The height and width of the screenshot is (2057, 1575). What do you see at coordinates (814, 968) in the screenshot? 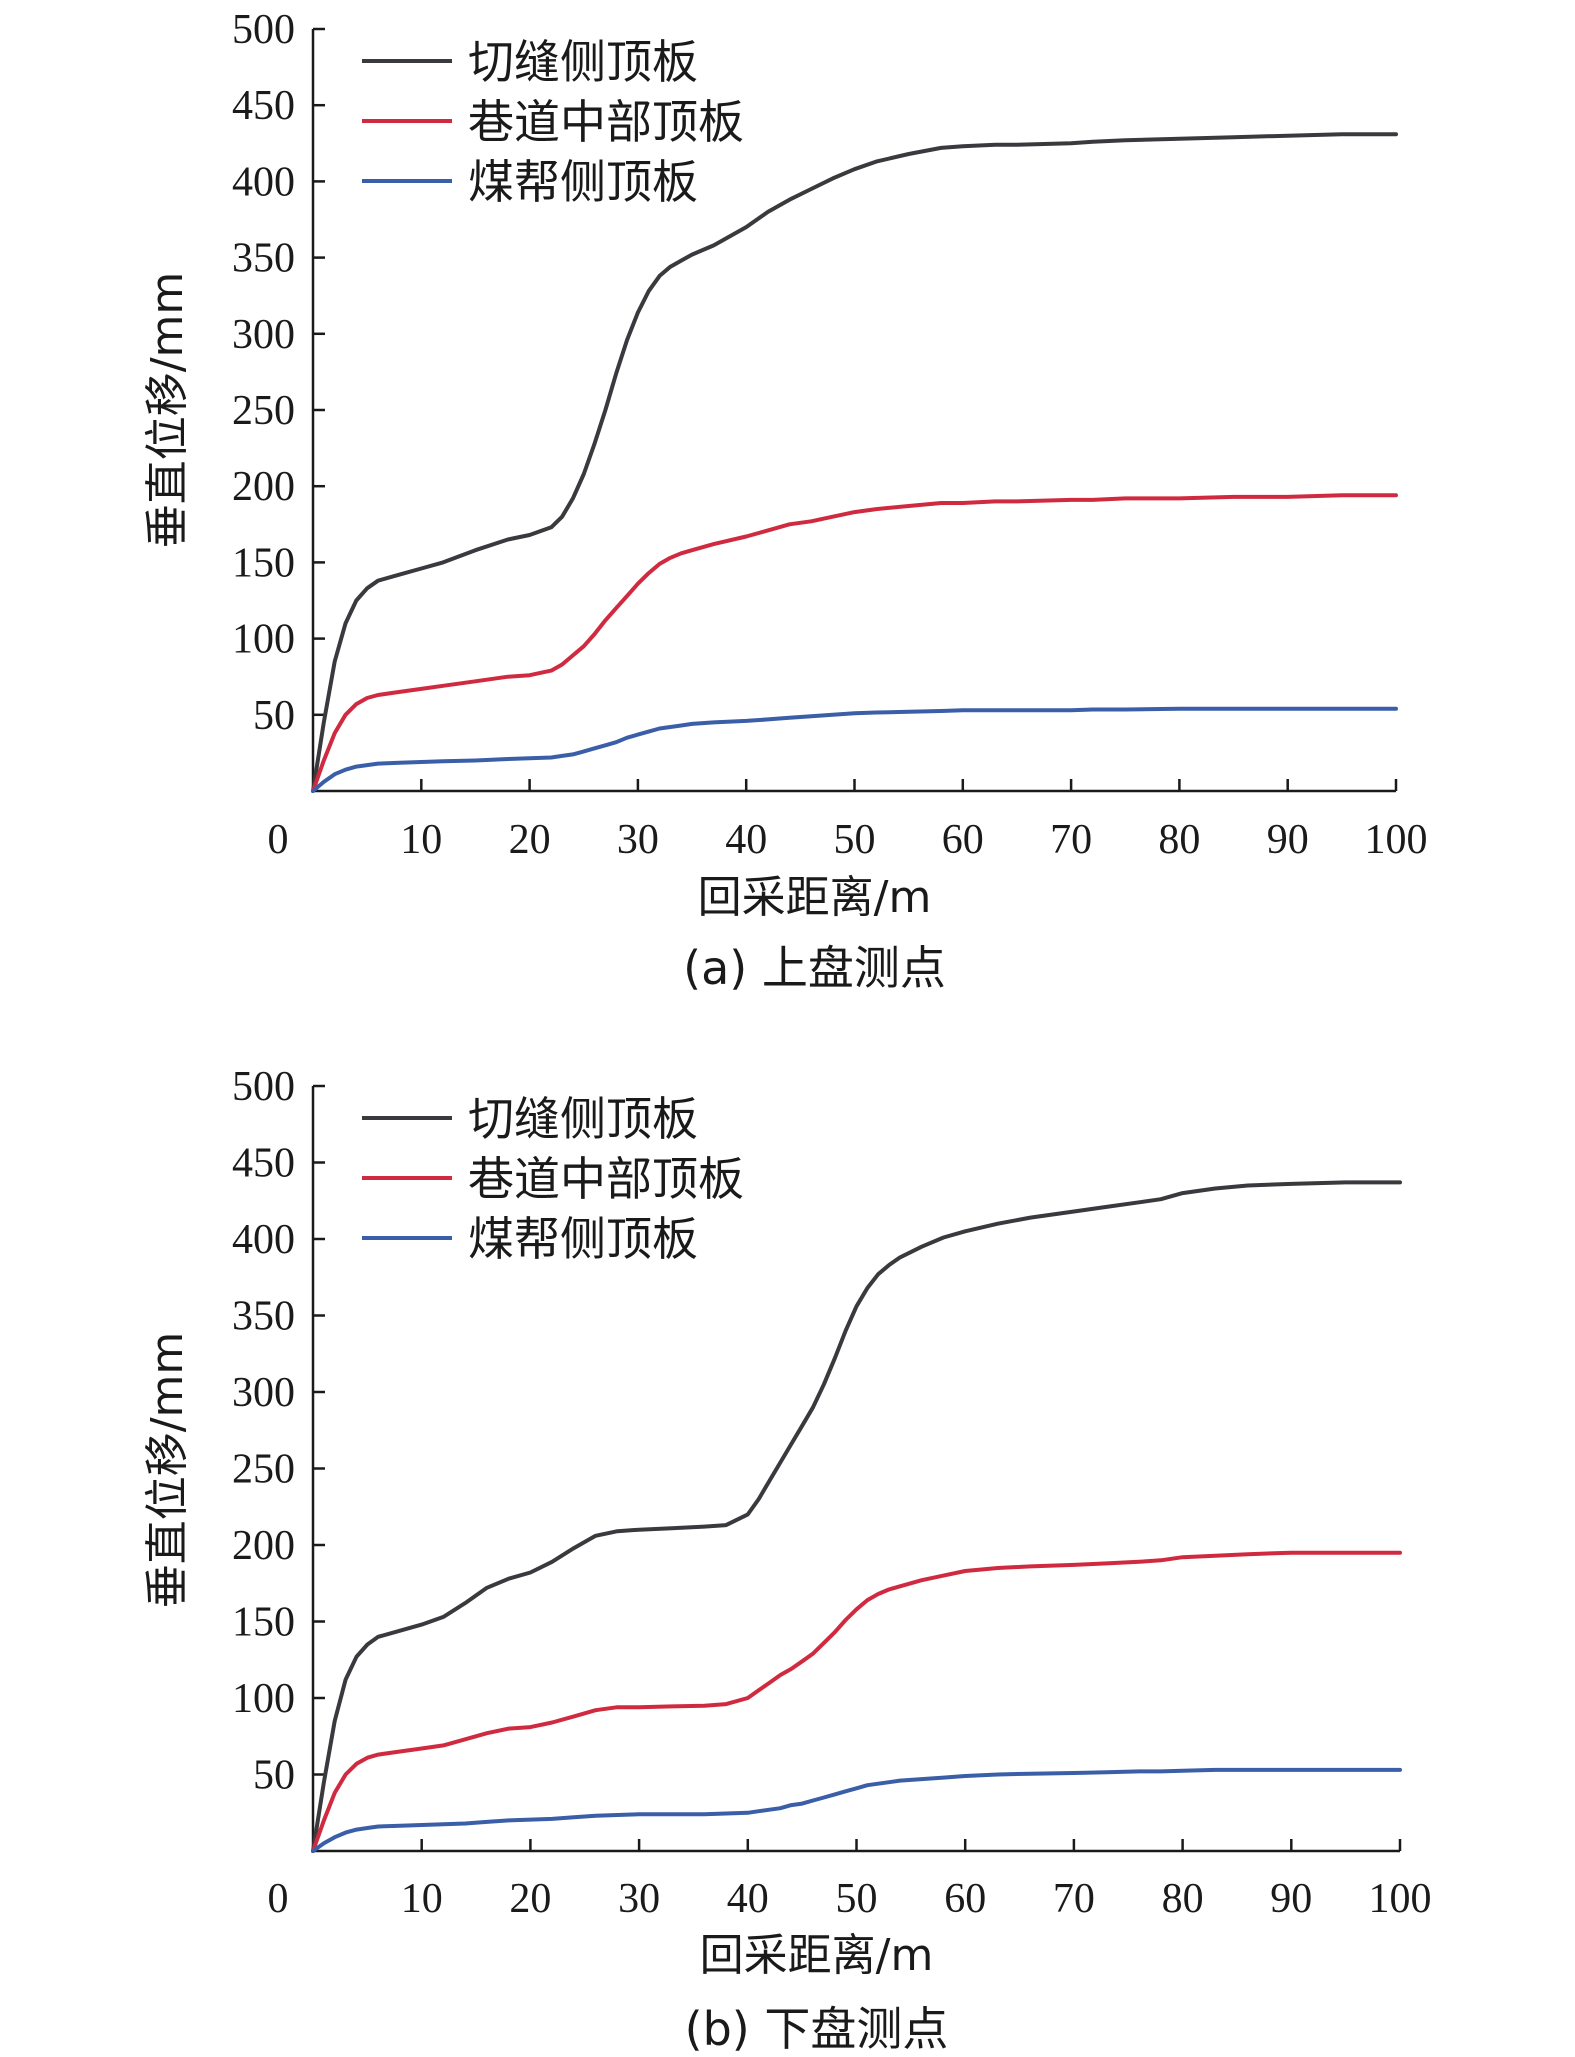
I see `panel-caption: (a) 上盘测点` at bounding box center [814, 968].